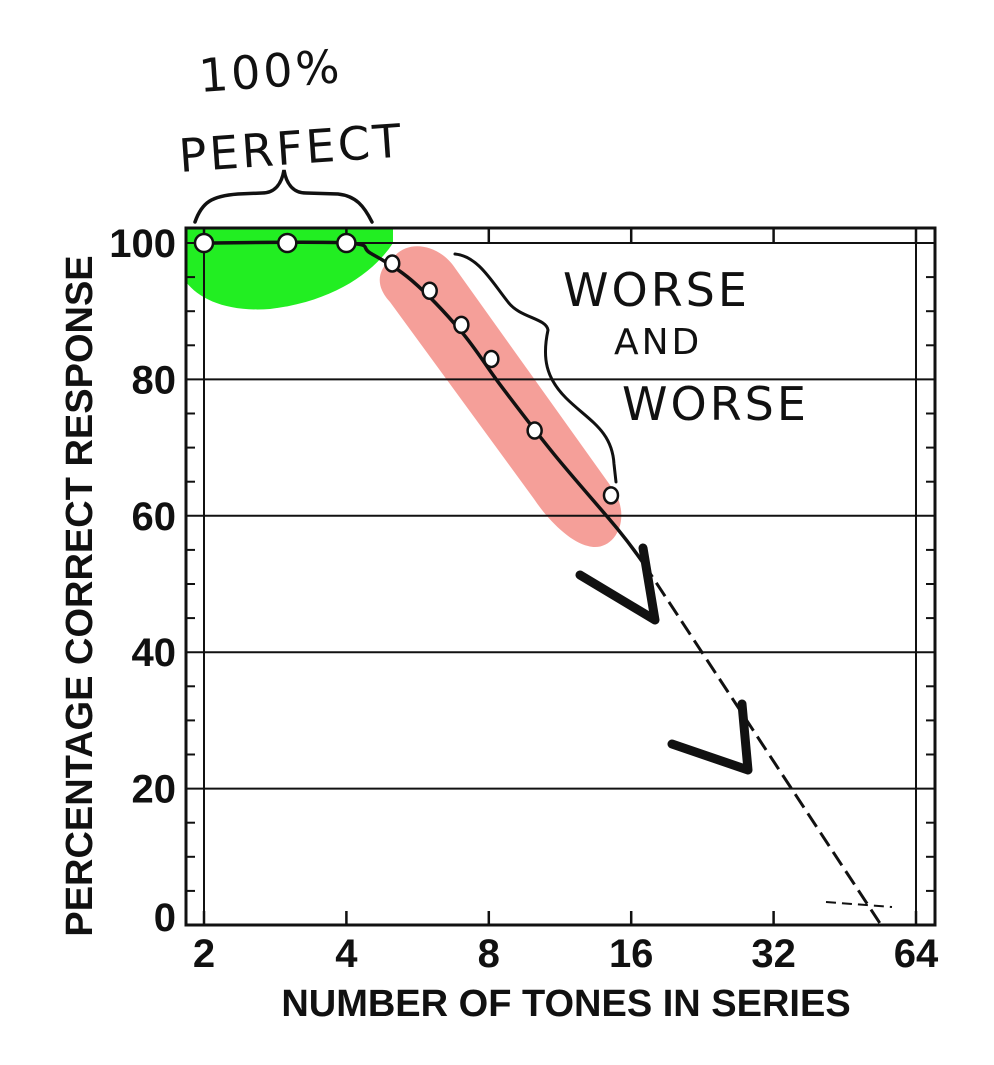 Image resolution: width=994 pixels, height=1065 pixels. Describe the element at coordinates (656, 290) in the screenshot. I see `worse-annotation-line1: WORSE` at that location.